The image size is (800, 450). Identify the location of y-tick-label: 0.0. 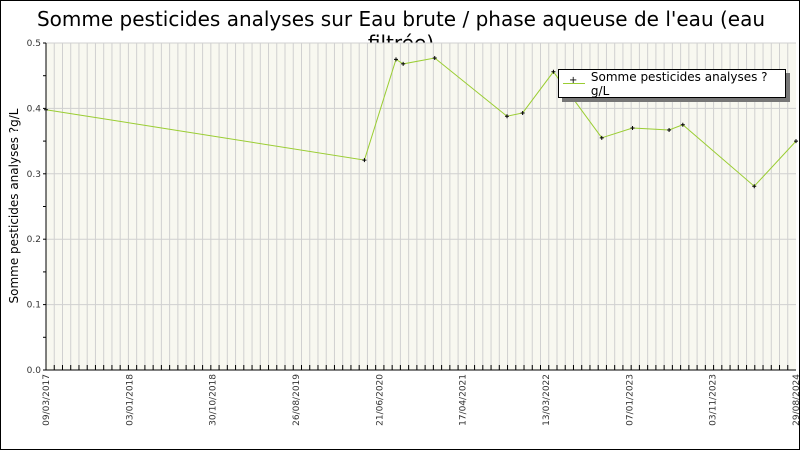
(34, 371).